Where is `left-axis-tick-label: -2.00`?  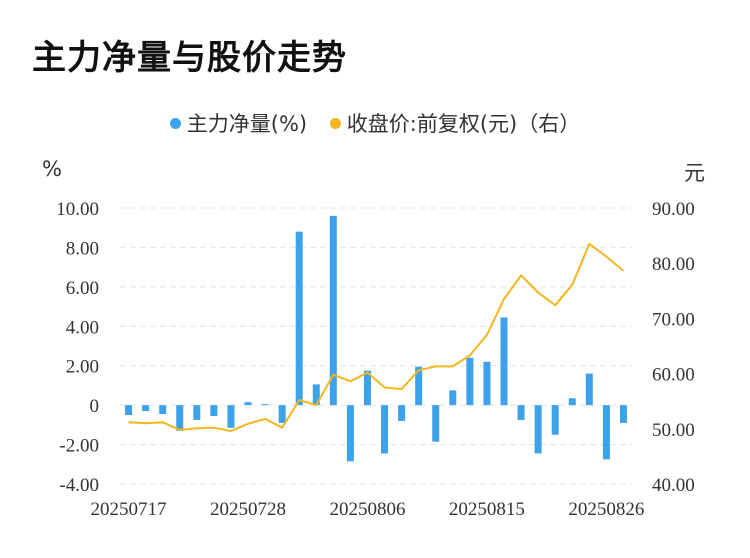 left-axis-tick-label: -2.00 is located at coordinates (79, 446).